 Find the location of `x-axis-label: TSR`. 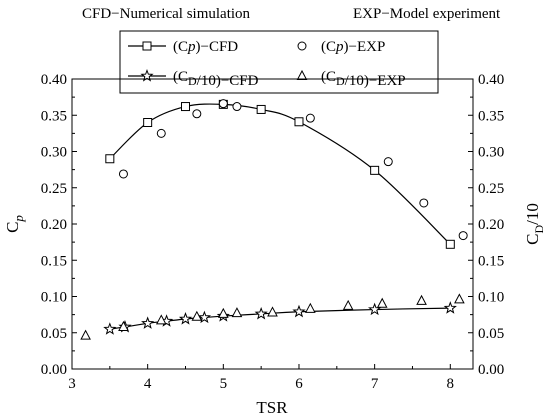

x-axis-label: TSR is located at coordinates (272, 407).